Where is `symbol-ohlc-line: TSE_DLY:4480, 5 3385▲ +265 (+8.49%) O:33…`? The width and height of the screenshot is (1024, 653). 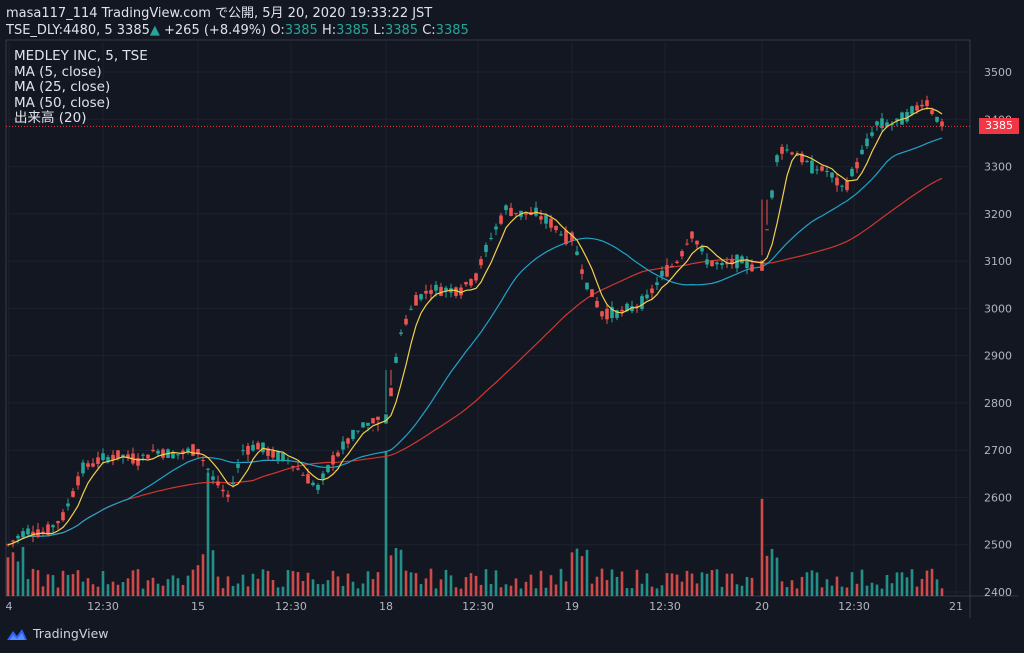 symbol-ohlc-line: TSE_DLY:4480, 5 3385▲ +265 (+8.49%) O:33… is located at coordinates (237, 30).